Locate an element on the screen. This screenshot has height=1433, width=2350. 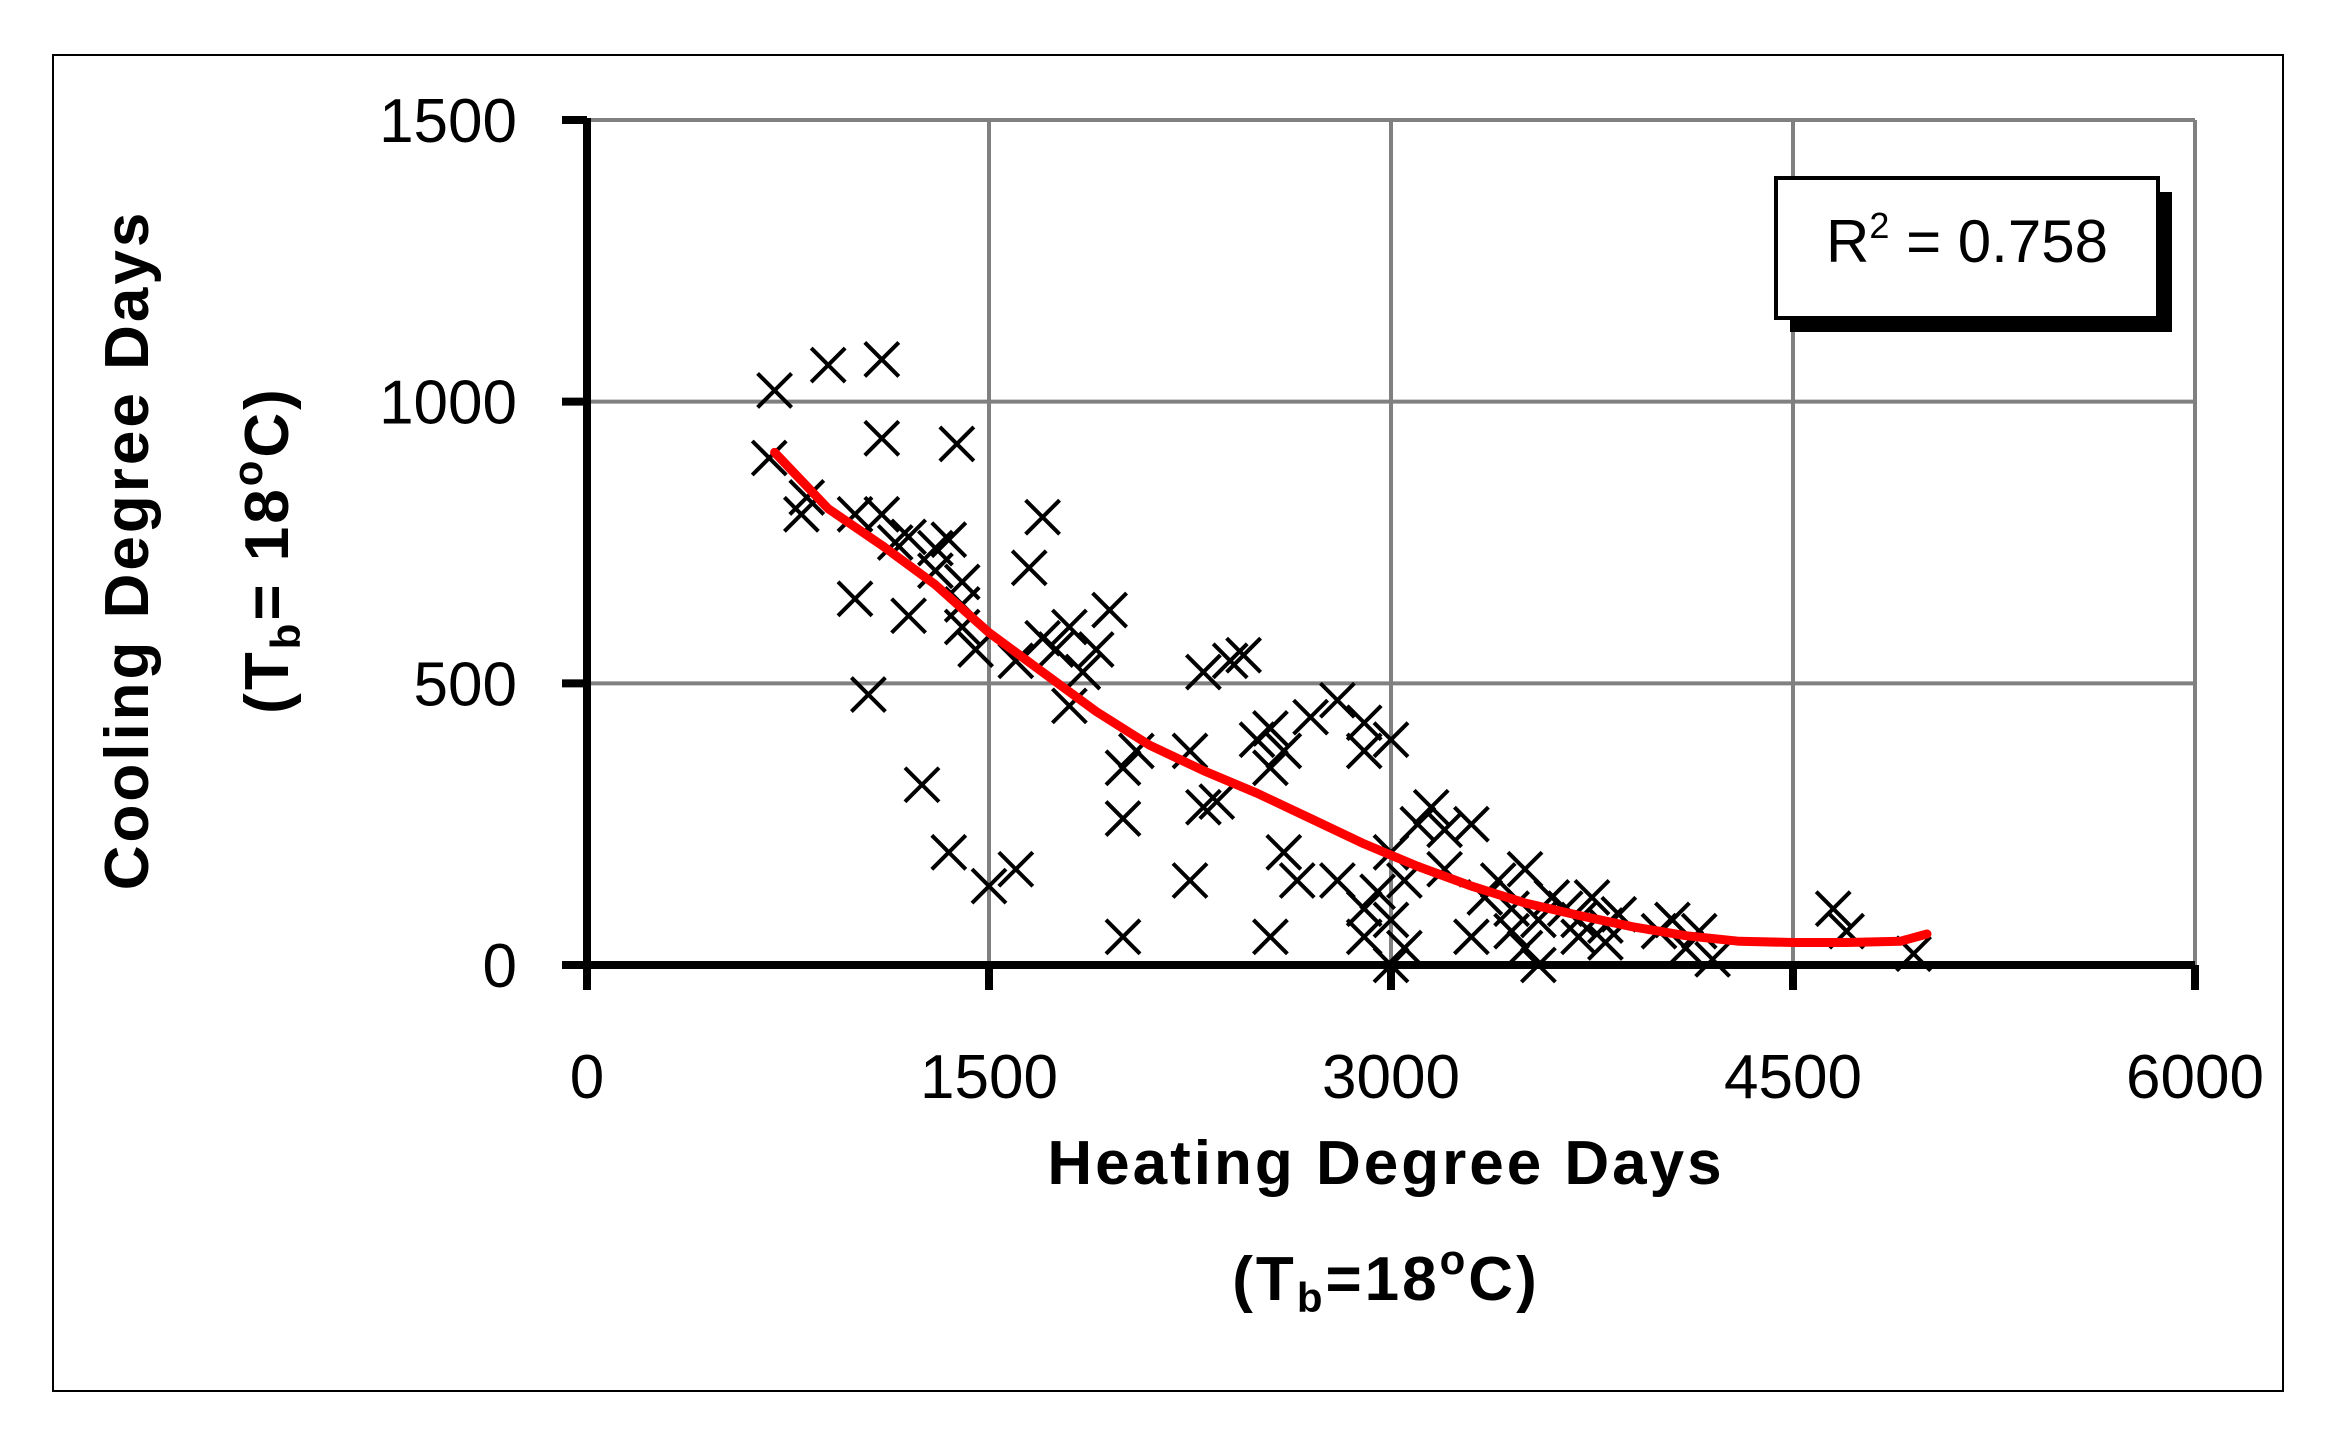
y-tick-label: 1000 is located at coordinates (448, 403).